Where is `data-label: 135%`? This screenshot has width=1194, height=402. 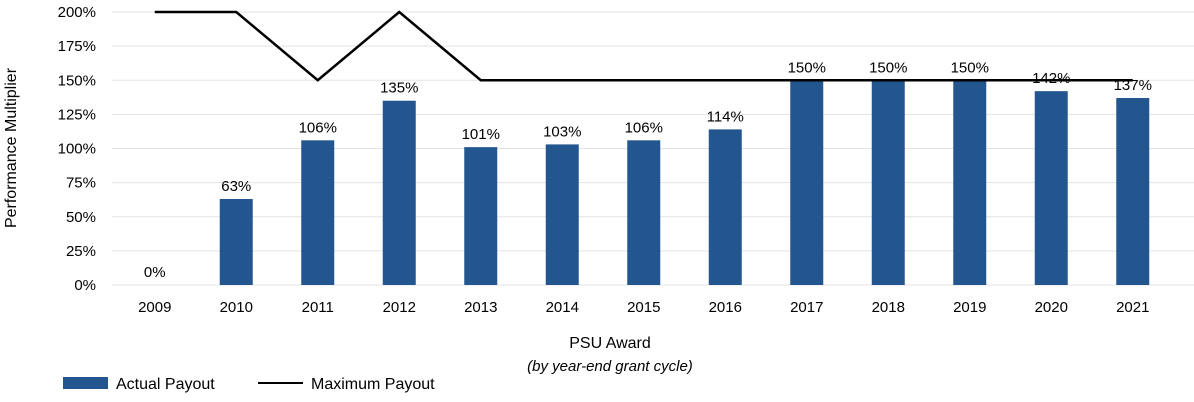 data-label: 135% is located at coordinates (399, 88).